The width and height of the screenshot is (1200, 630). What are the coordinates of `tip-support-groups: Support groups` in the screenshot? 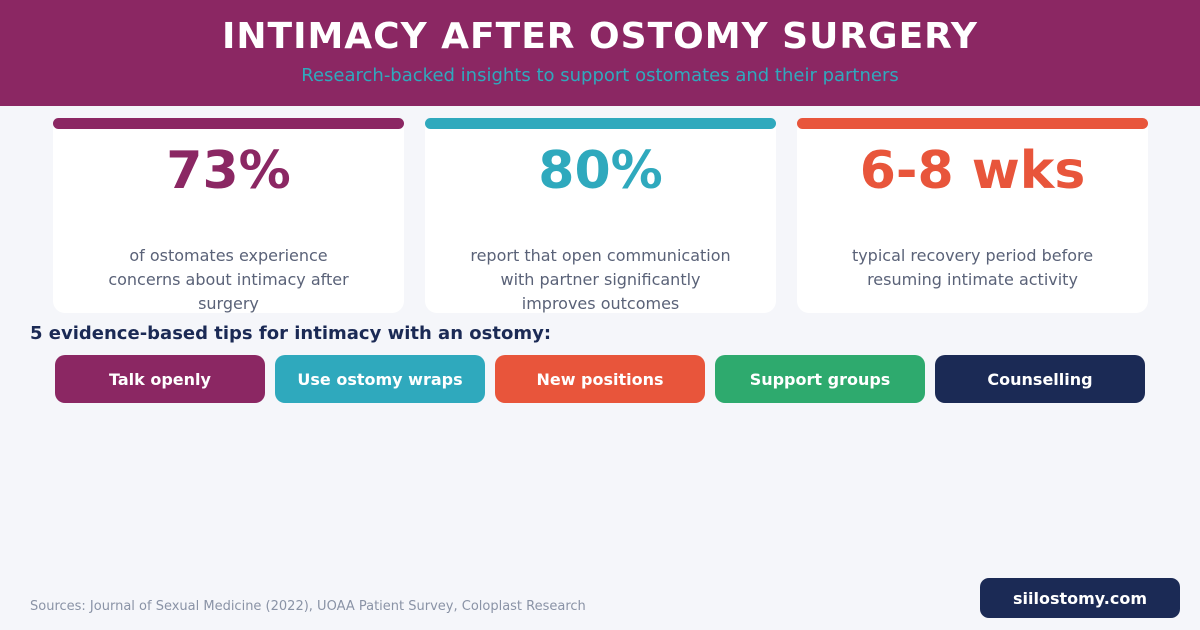 It's located at (820, 379).